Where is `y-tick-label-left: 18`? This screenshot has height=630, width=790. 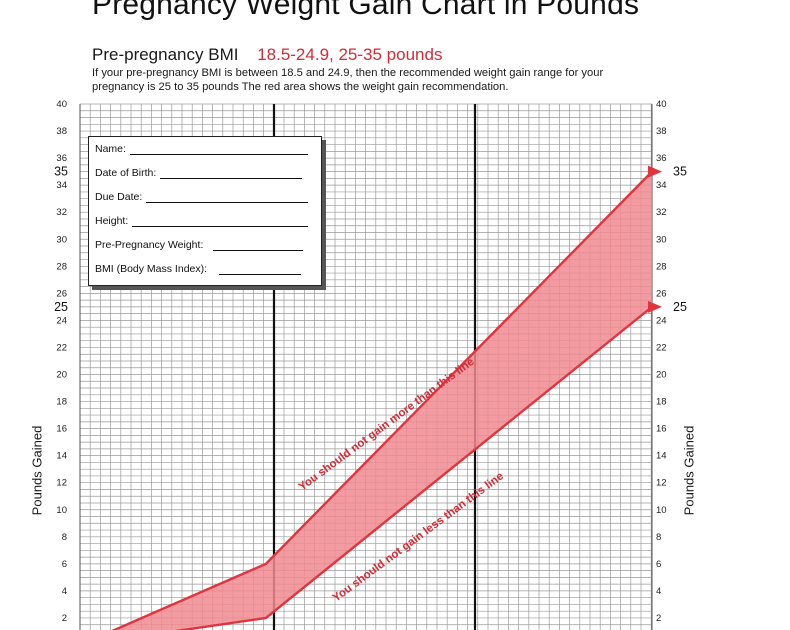 y-tick-label-left: 18 is located at coordinates (61, 402).